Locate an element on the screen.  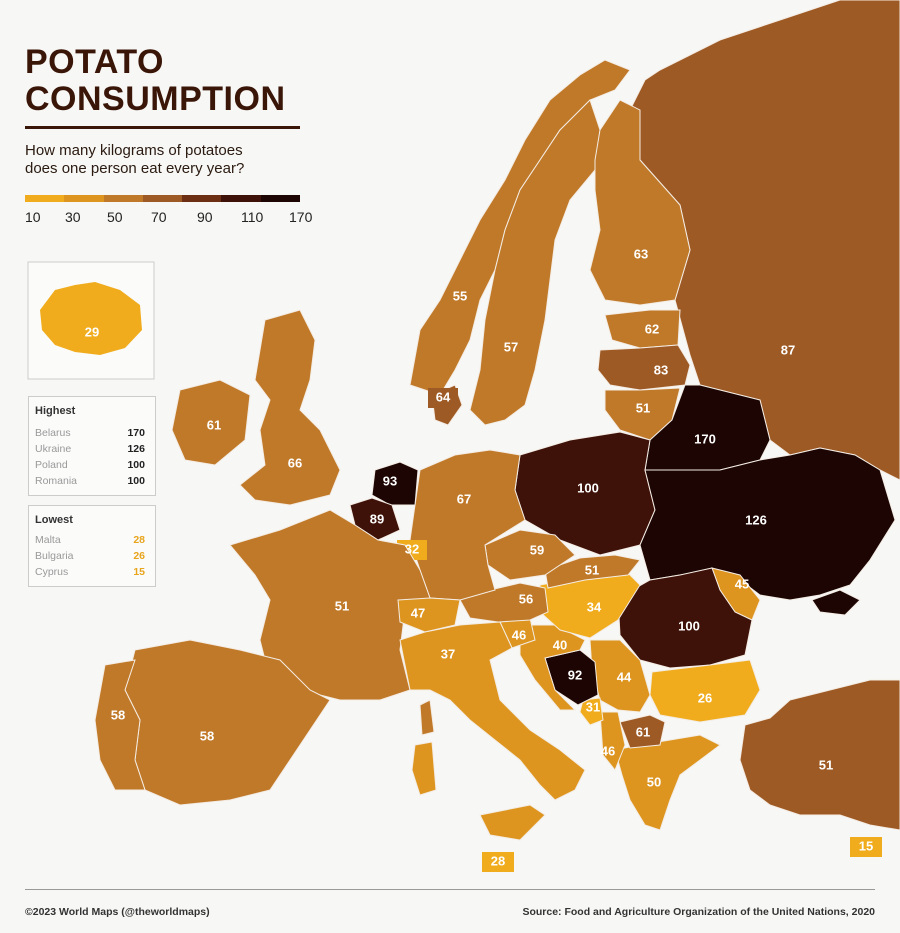
country-malta is located at coordinates (498, 862).